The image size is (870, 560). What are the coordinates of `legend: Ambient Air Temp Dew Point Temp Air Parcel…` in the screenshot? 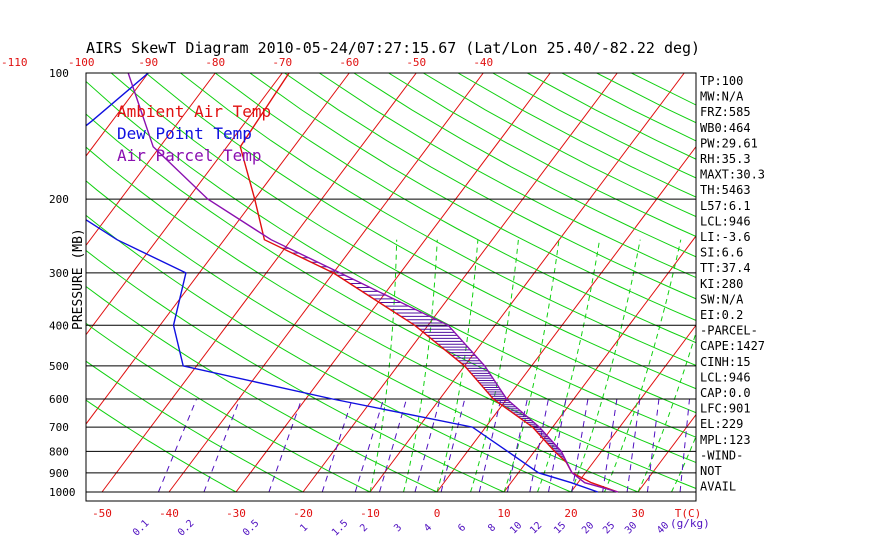 It's located at (194, 133).